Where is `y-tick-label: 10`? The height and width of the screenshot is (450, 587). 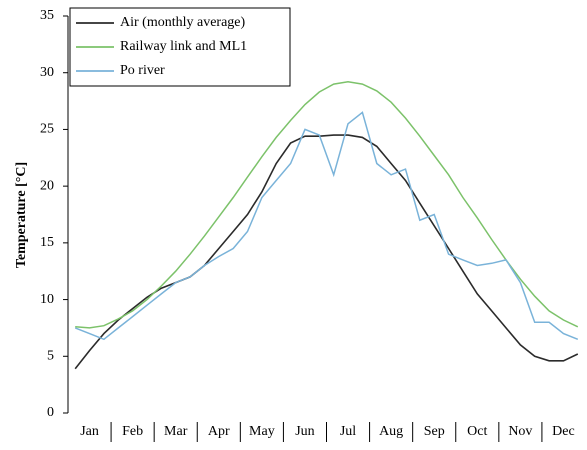 y-tick-label: 10 is located at coordinates (47, 299).